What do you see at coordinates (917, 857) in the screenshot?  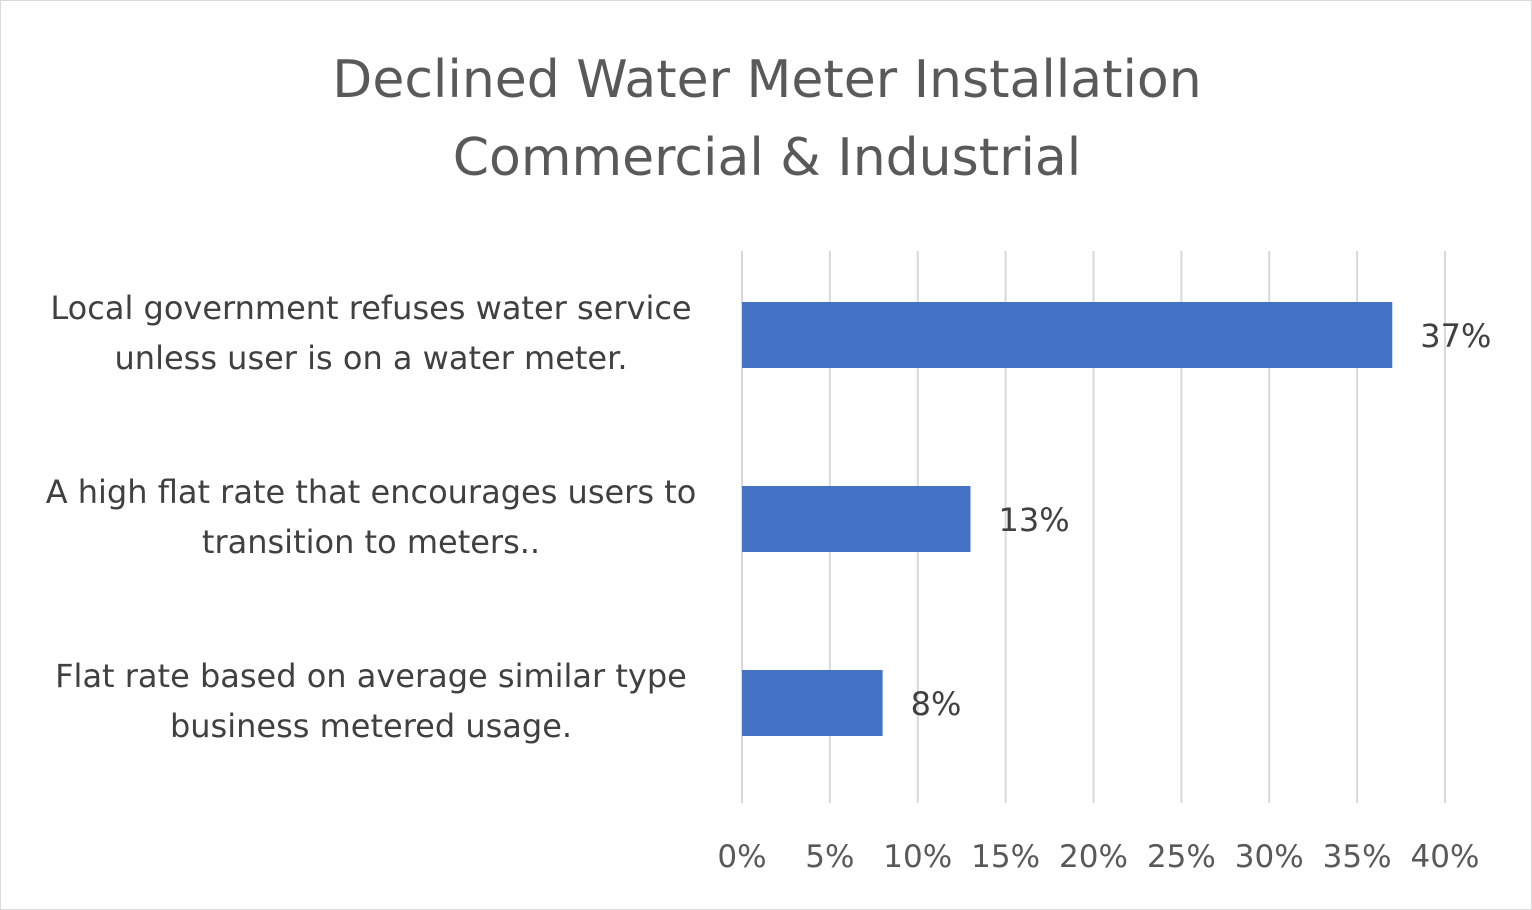 I see `x-tick-label-10: 10%` at bounding box center [917, 857].